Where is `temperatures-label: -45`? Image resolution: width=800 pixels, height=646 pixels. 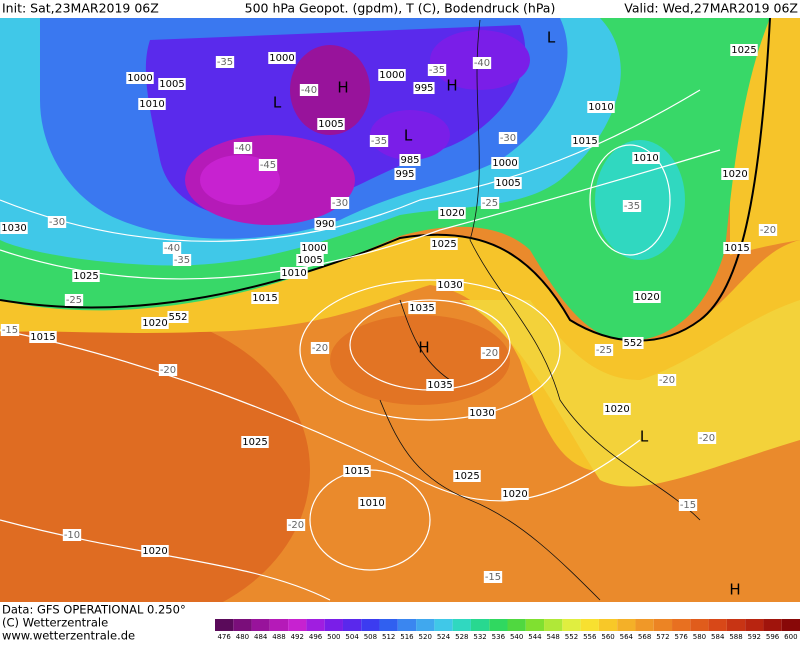
temperatures-label: -45 is located at coordinates (268, 165).